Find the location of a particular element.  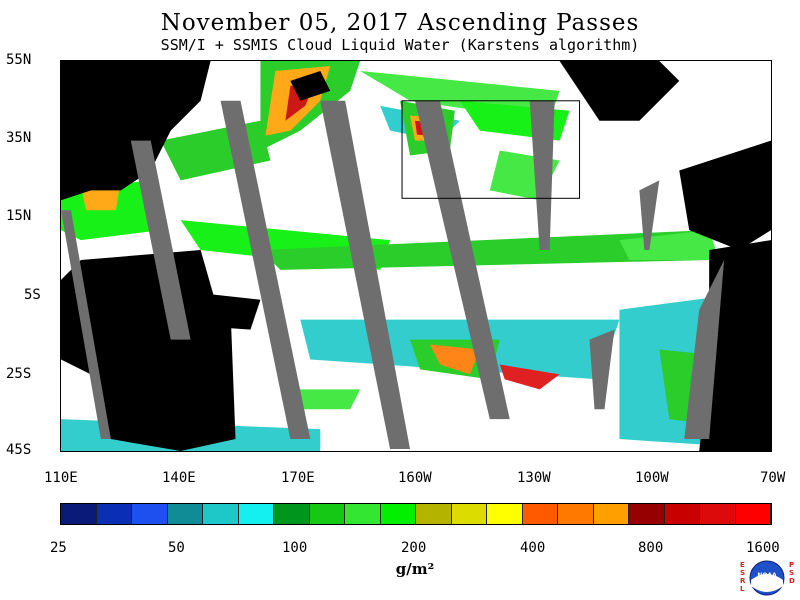

lat-label: 15N is located at coordinates (19, 216).